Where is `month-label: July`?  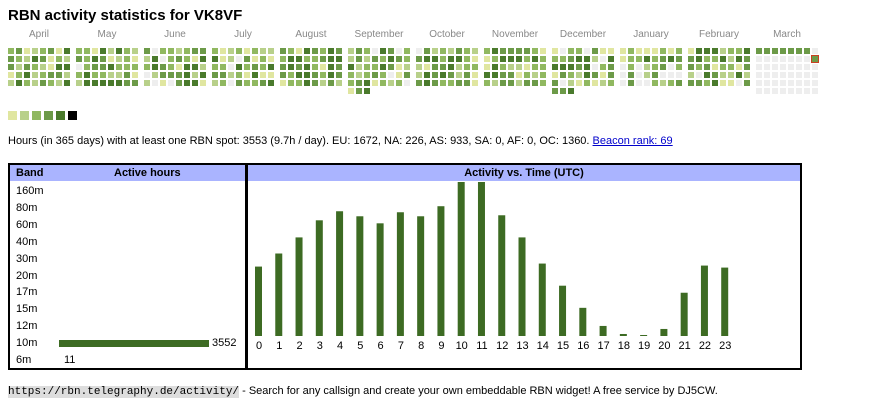
month-label: July is located at coordinates (243, 34).